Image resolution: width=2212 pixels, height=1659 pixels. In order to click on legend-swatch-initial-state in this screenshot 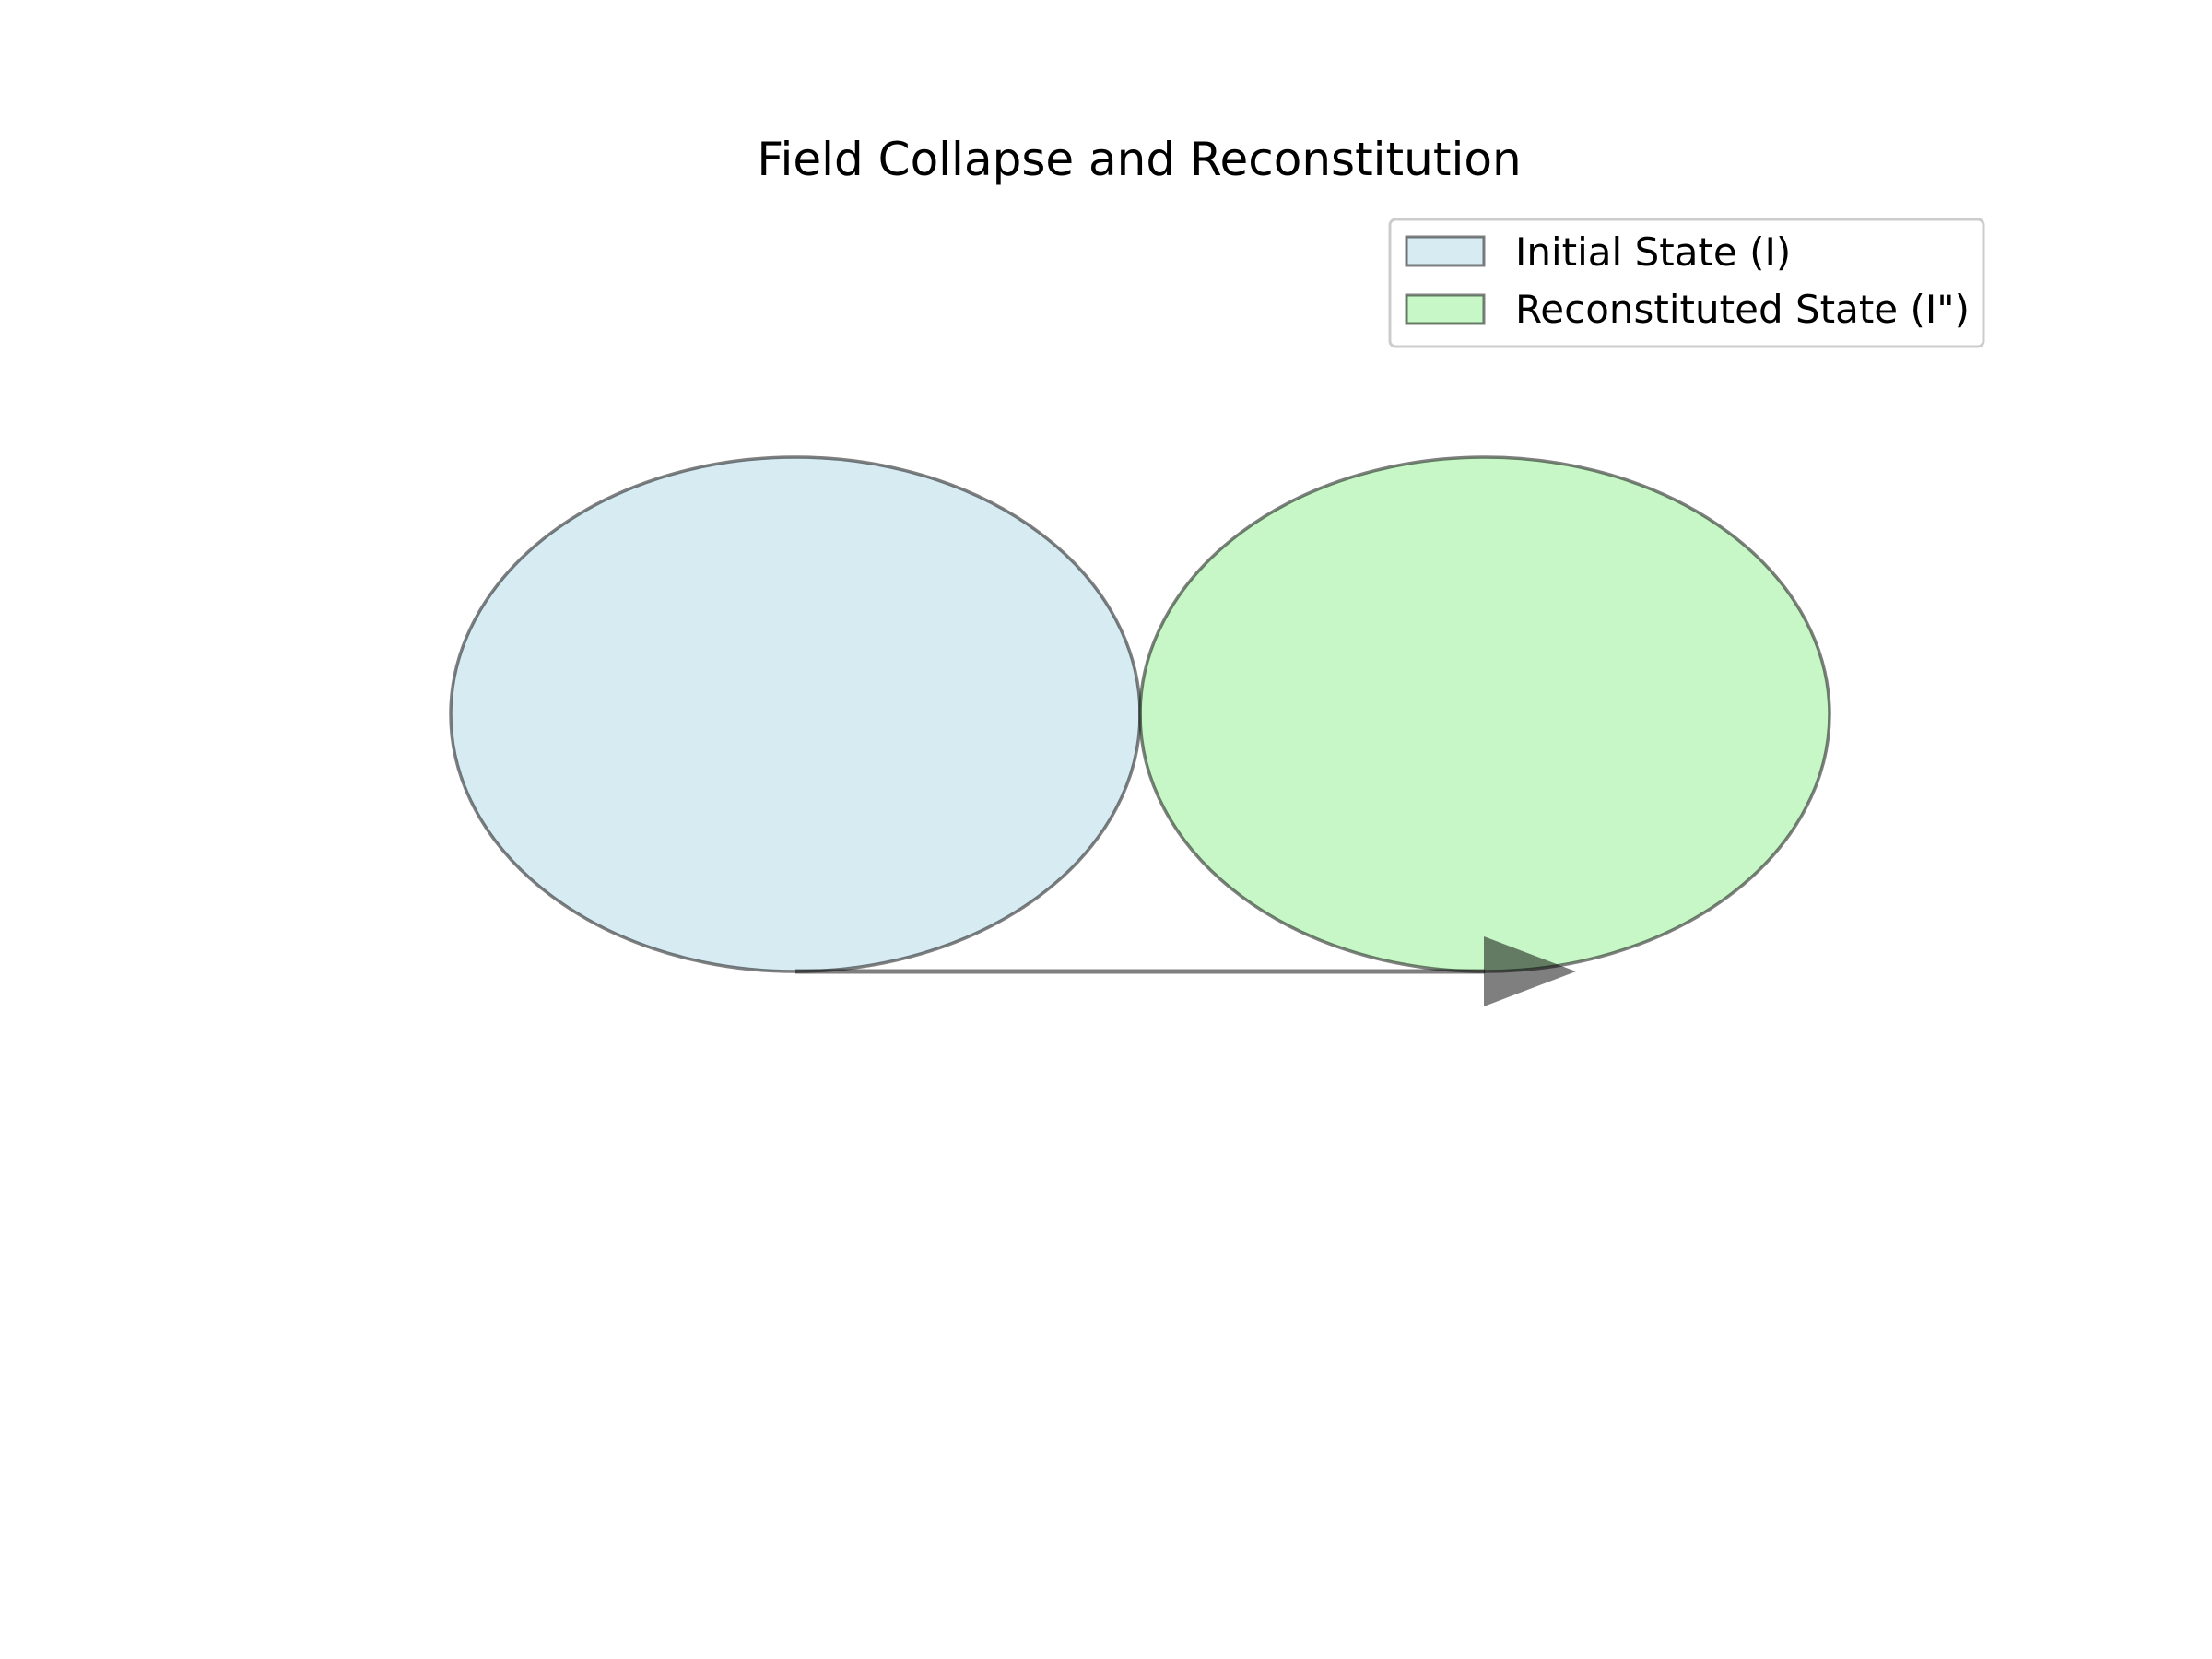, I will do `click(1445, 251)`.